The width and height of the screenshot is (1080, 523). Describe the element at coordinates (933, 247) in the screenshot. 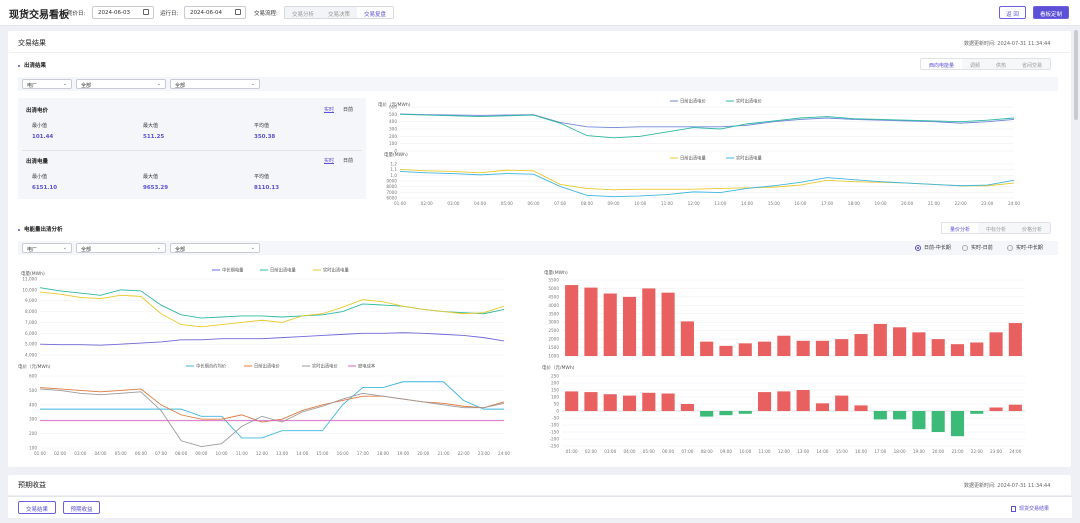

I see `radio-dayahead-mid: 日前-中长期` at that location.